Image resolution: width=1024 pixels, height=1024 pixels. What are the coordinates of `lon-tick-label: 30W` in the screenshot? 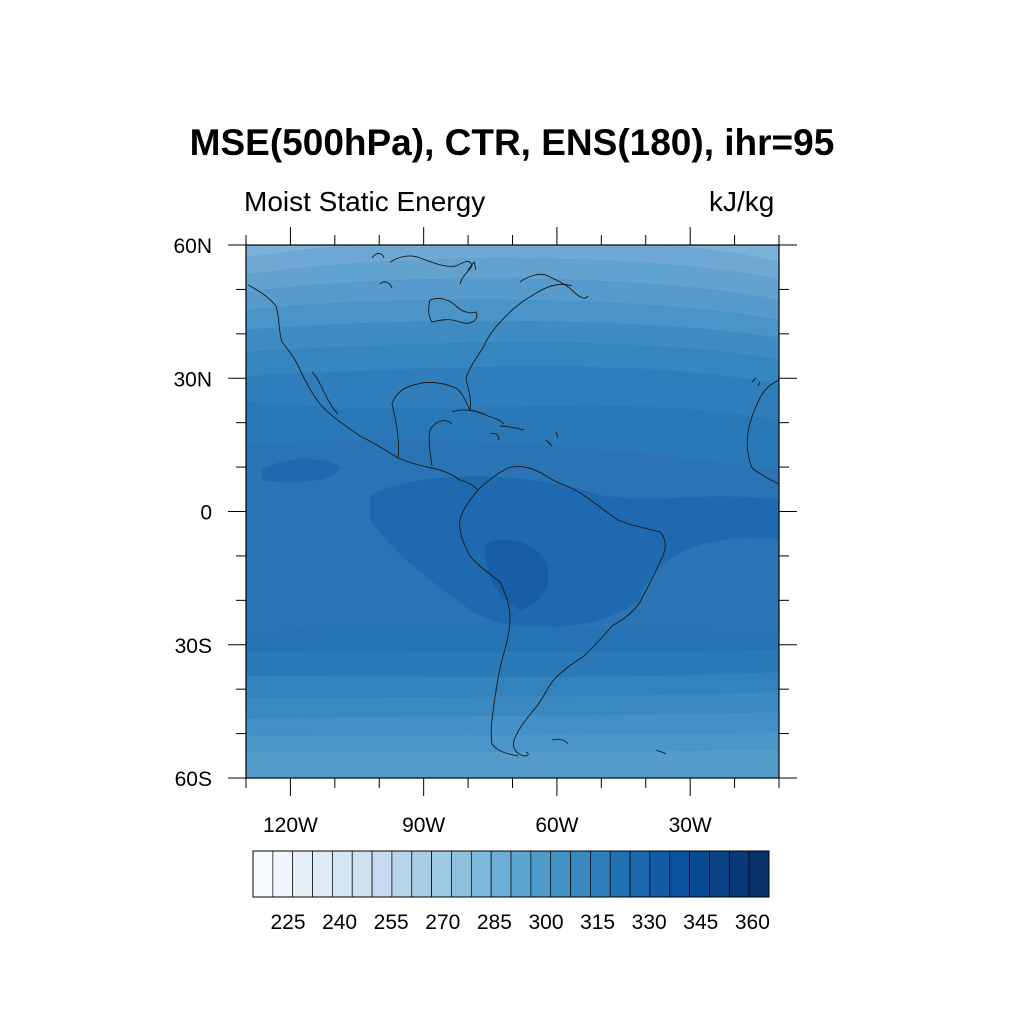 It's located at (690, 825).